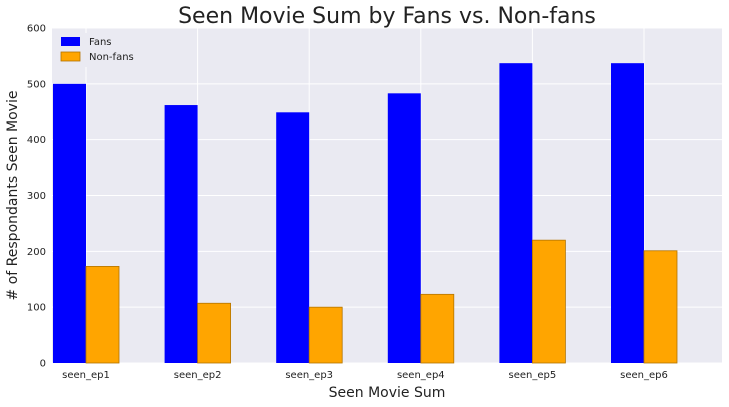 Image resolution: width=729 pixels, height=407 pixels. I want to click on bar-fans-seen_ep2, so click(181, 234).